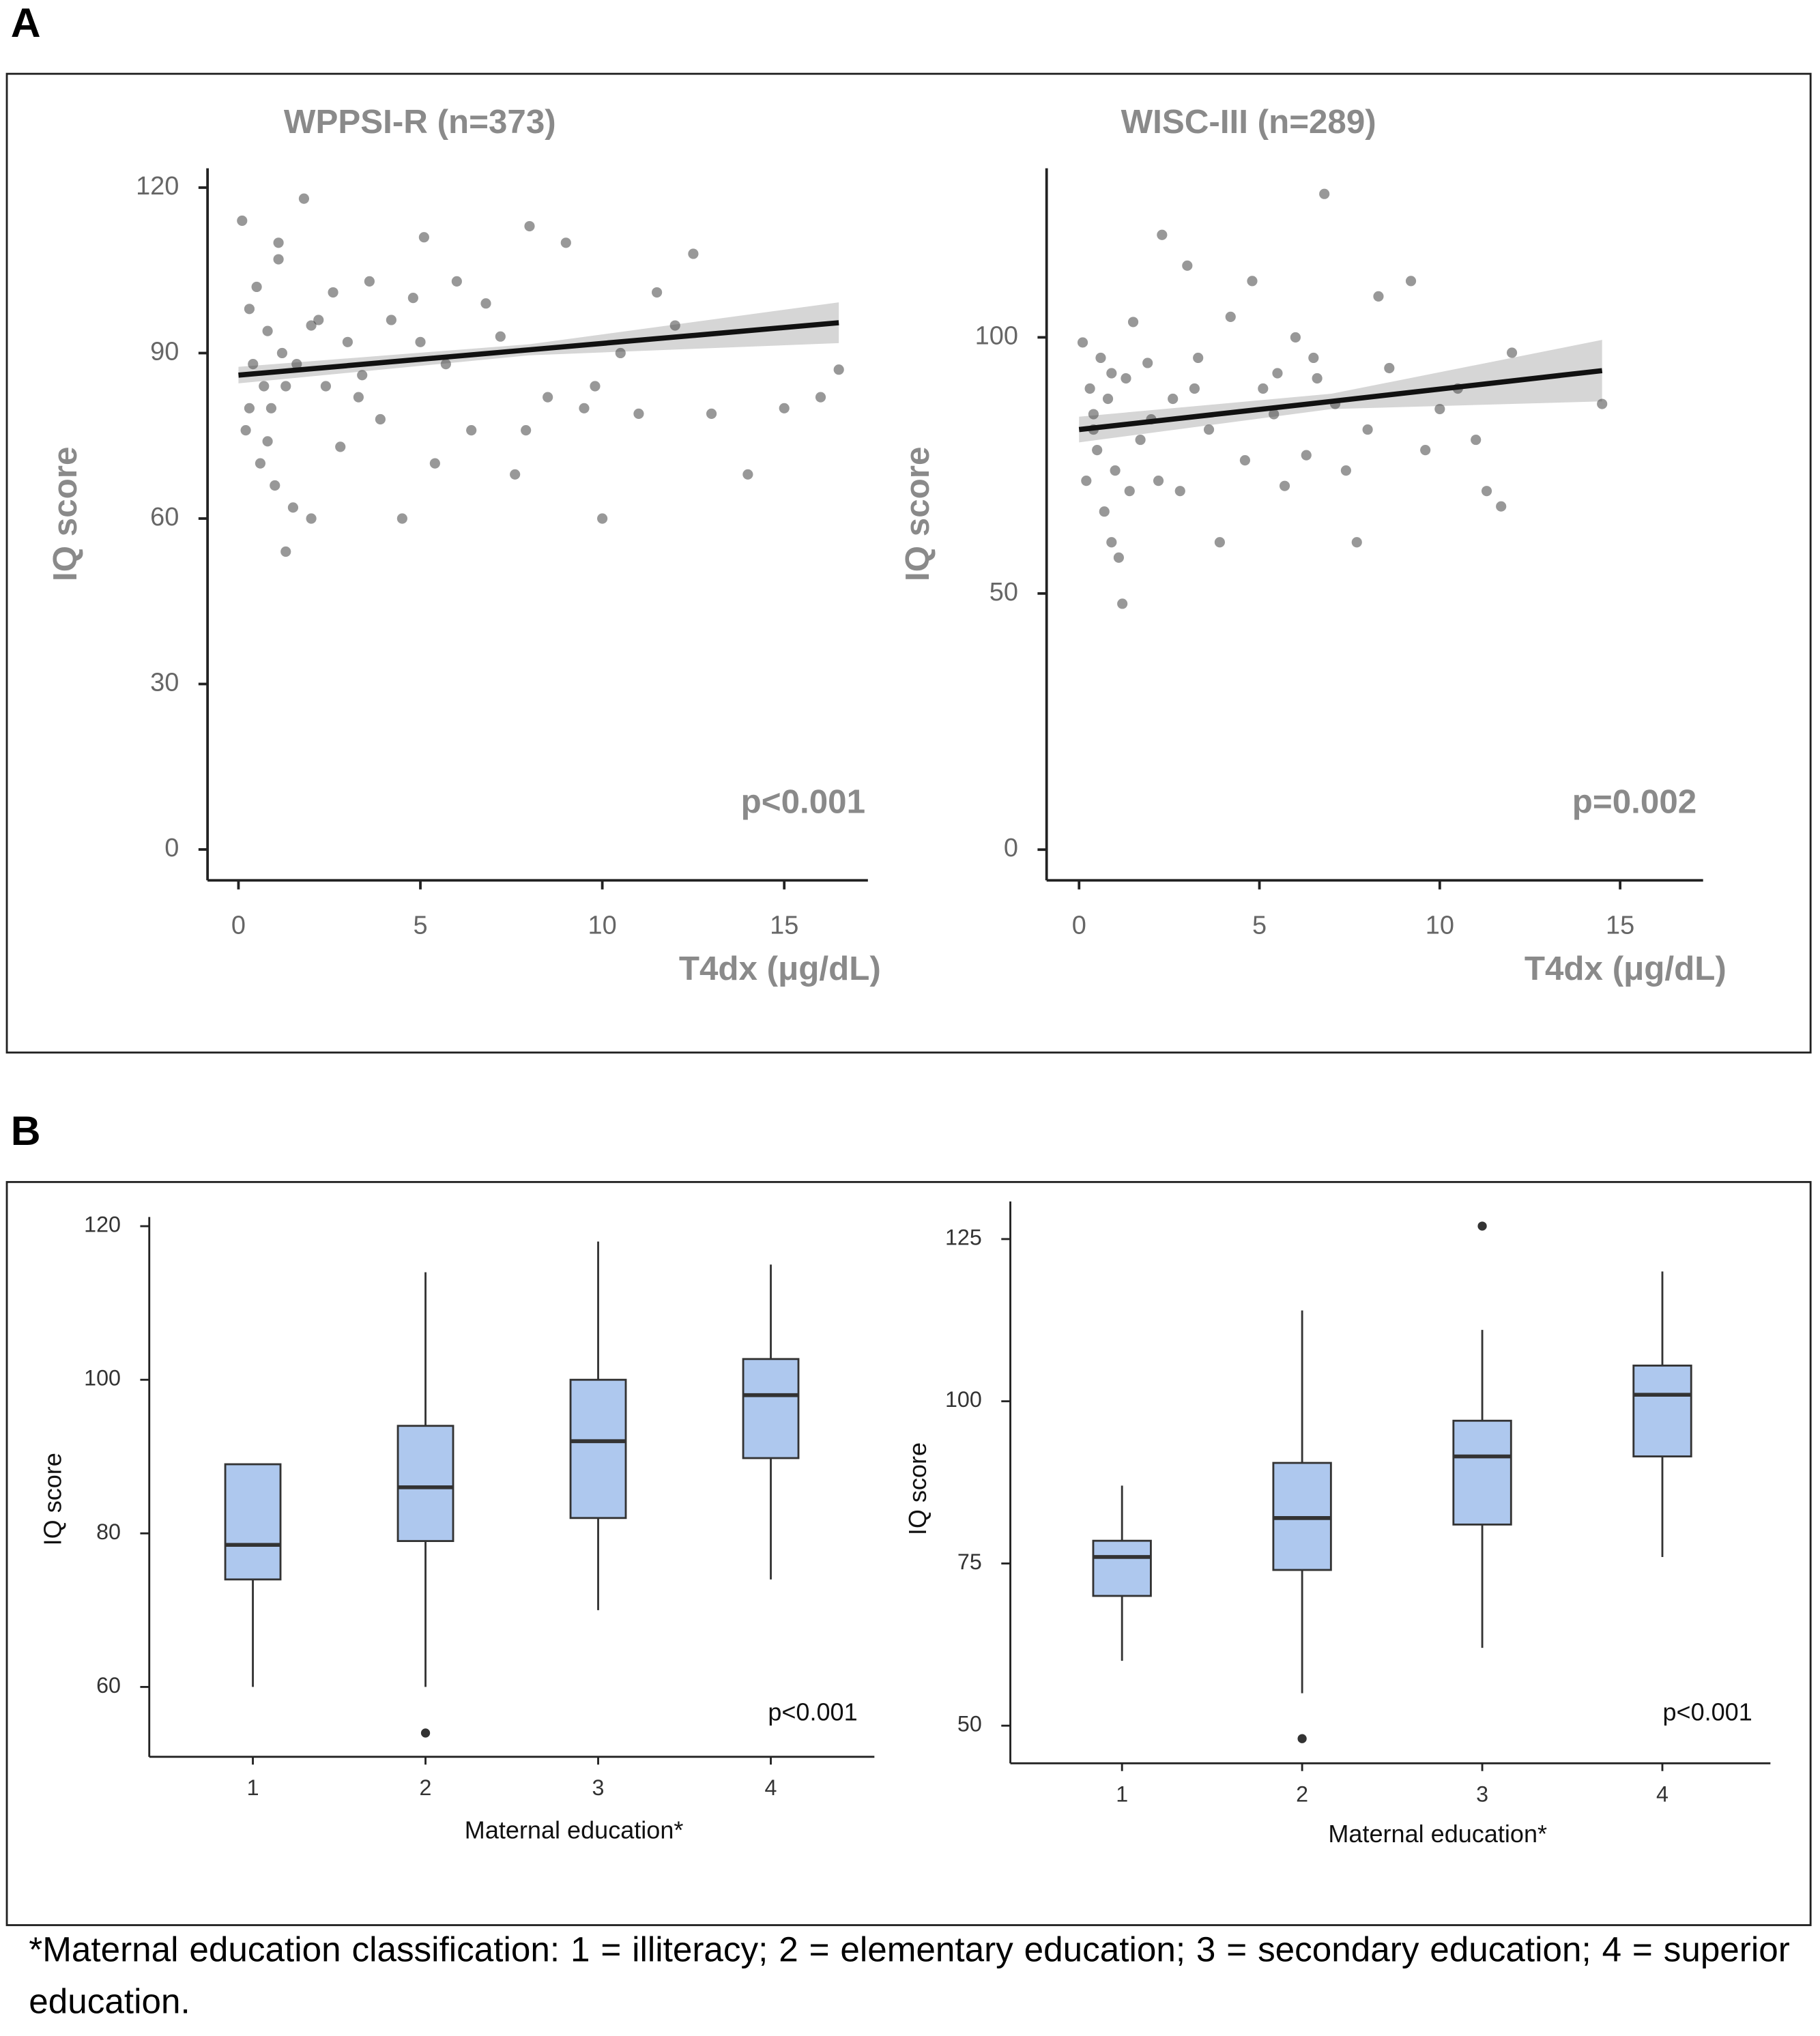 This screenshot has height=2036, width=1820. Describe the element at coordinates (1259, 926) in the screenshot. I see `x-tick-label: 5` at that location.